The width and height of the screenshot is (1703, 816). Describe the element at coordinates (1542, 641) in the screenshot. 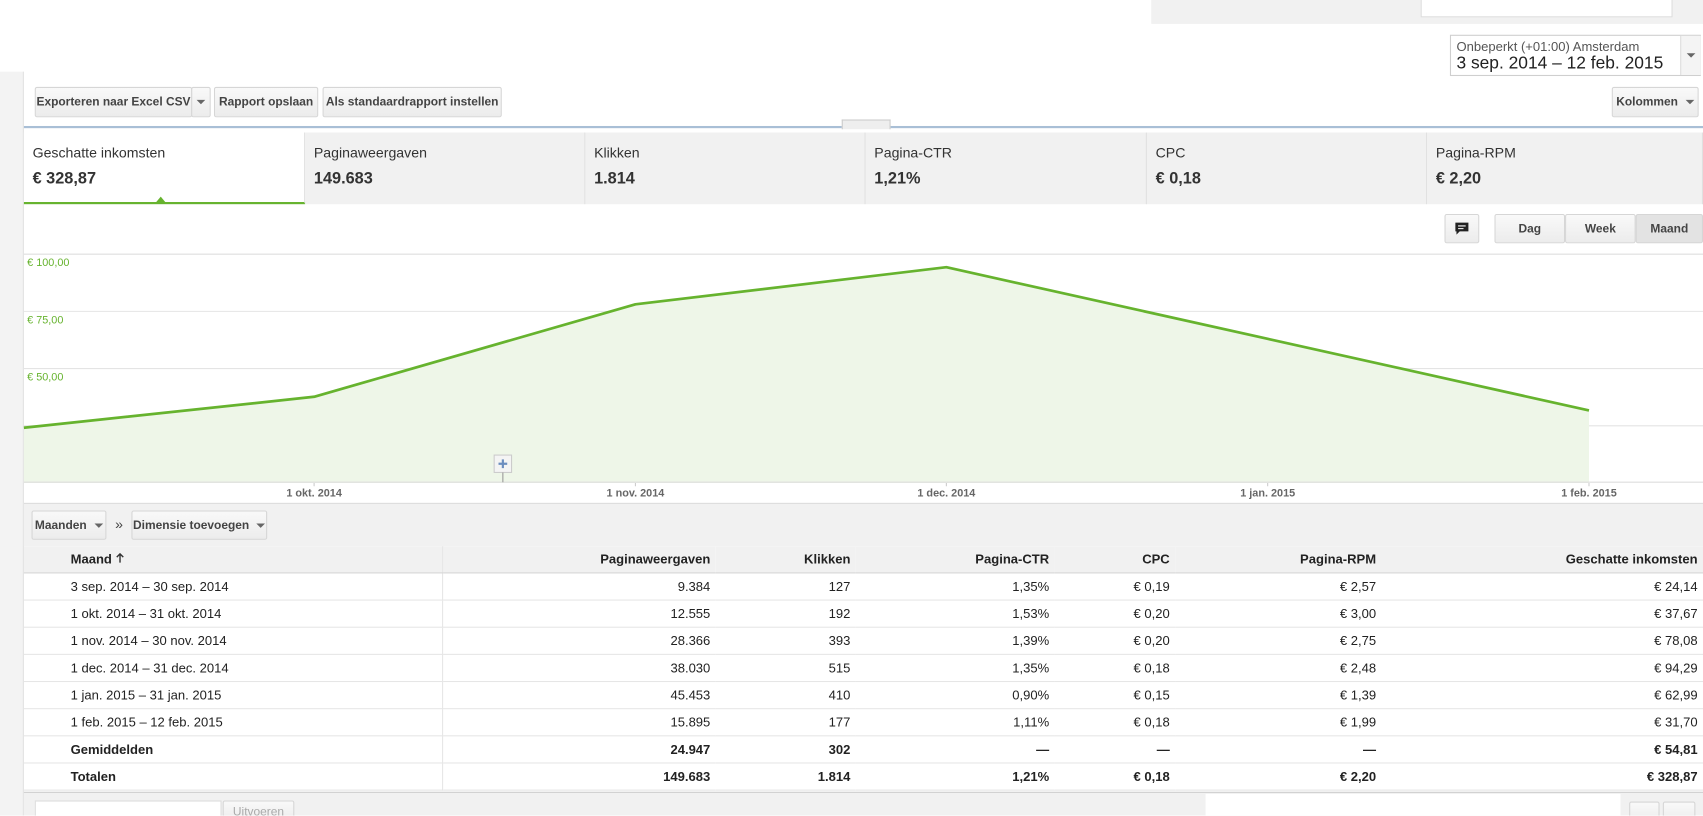

I see `table-cell: € 78,08` at that location.